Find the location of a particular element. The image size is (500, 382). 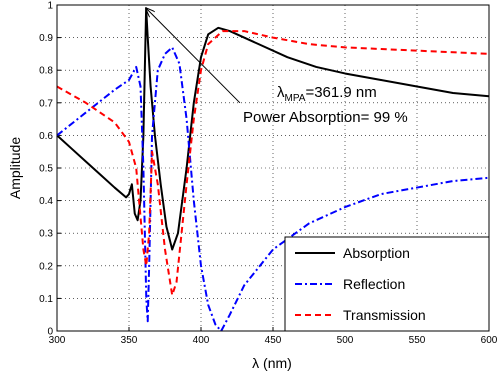

y-tick-label: 1 is located at coordinates (50, 6).